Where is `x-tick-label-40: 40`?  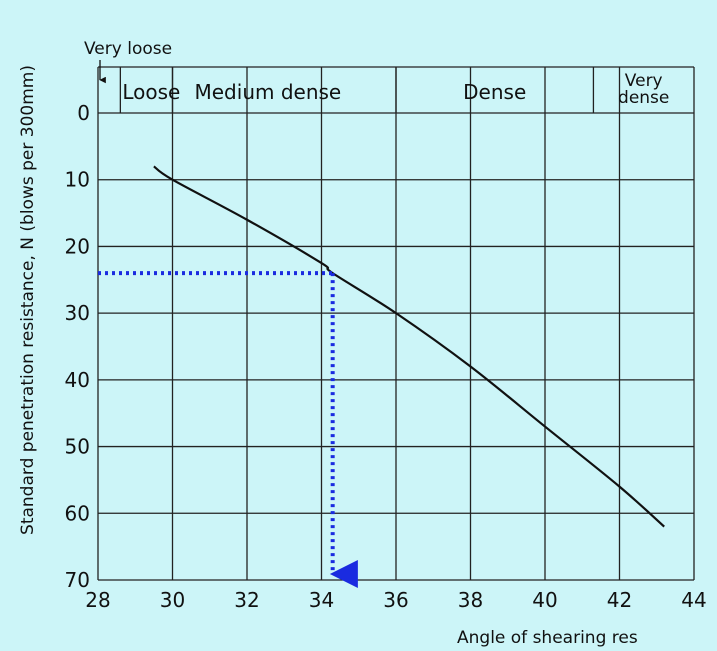
x-tick-label-40: 40 is located at coordinates (544, 600).